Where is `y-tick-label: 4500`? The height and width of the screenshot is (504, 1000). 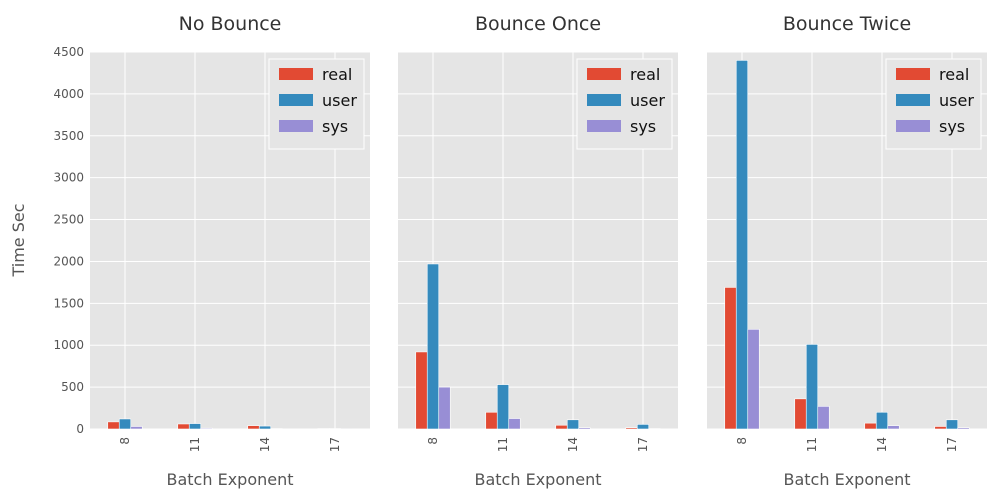 y-tick-label: 4500 is located at coordinates (68, 52).